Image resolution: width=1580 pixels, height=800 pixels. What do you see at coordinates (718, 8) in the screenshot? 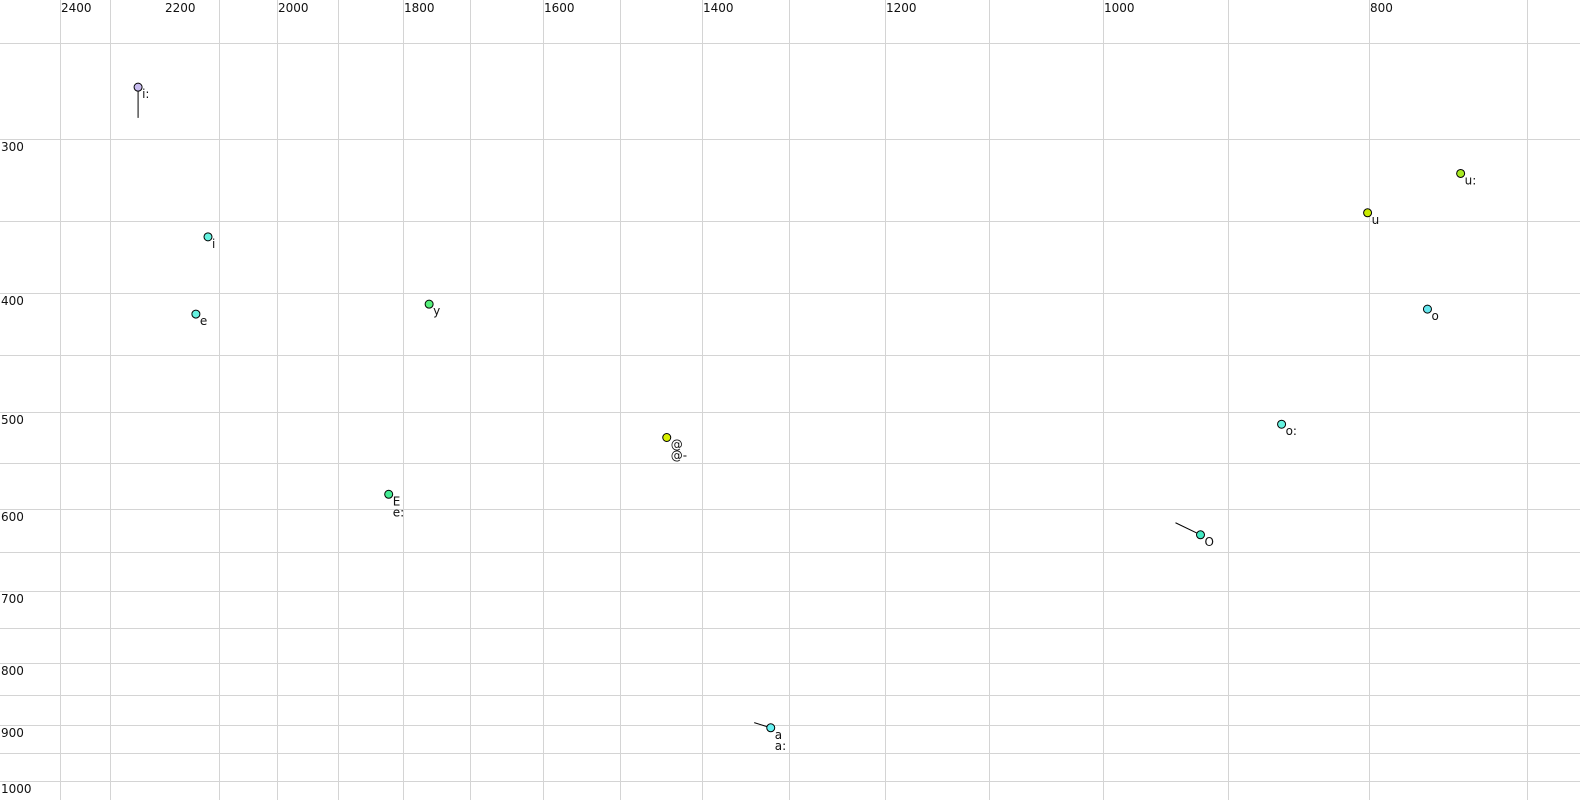
I see `x-tick-label: 1400` at bounding box center [718, 8].